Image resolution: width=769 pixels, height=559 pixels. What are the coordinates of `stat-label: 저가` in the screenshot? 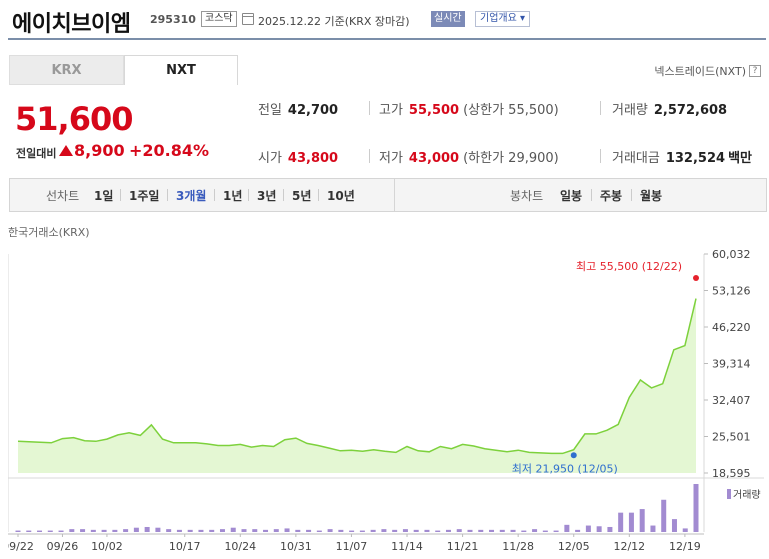 It's located at (391, 158).